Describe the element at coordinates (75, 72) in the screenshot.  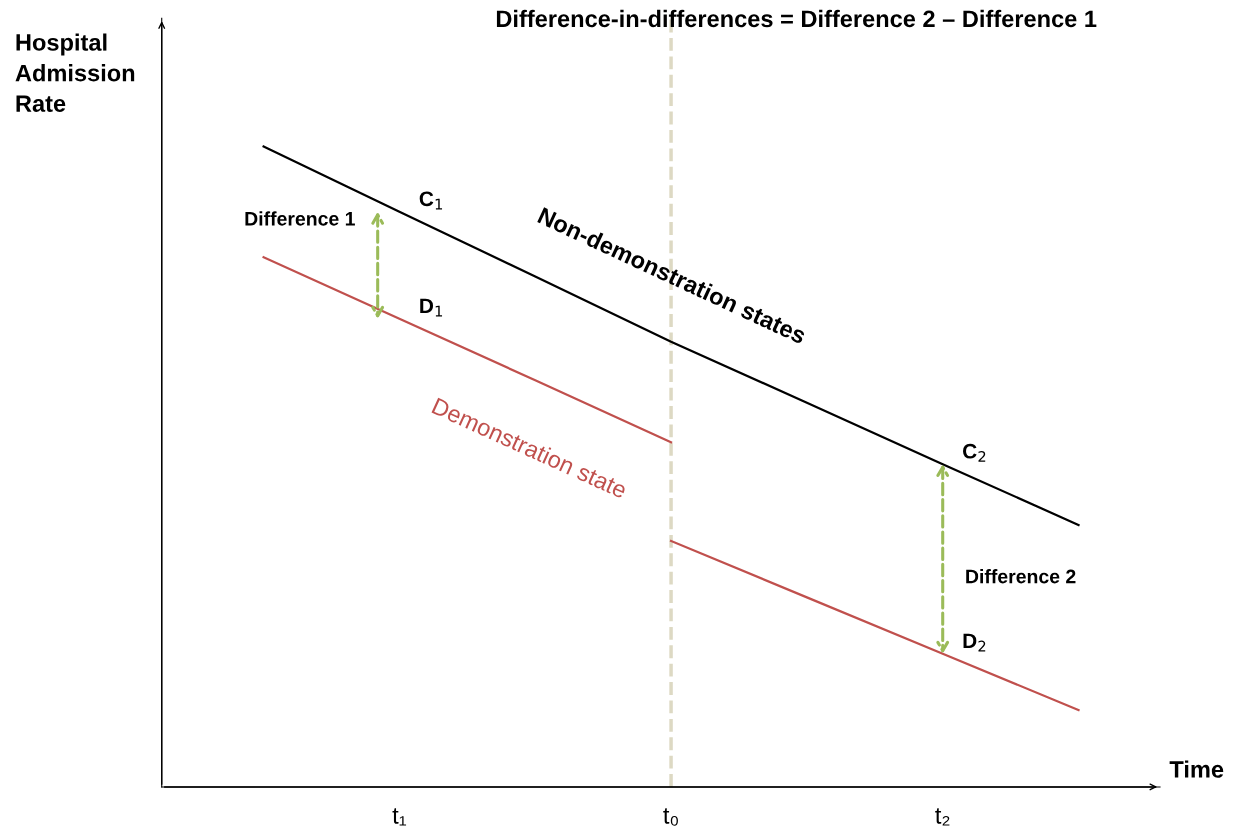
I see `y-axis-title: Hospital Admission Rate` at that location.